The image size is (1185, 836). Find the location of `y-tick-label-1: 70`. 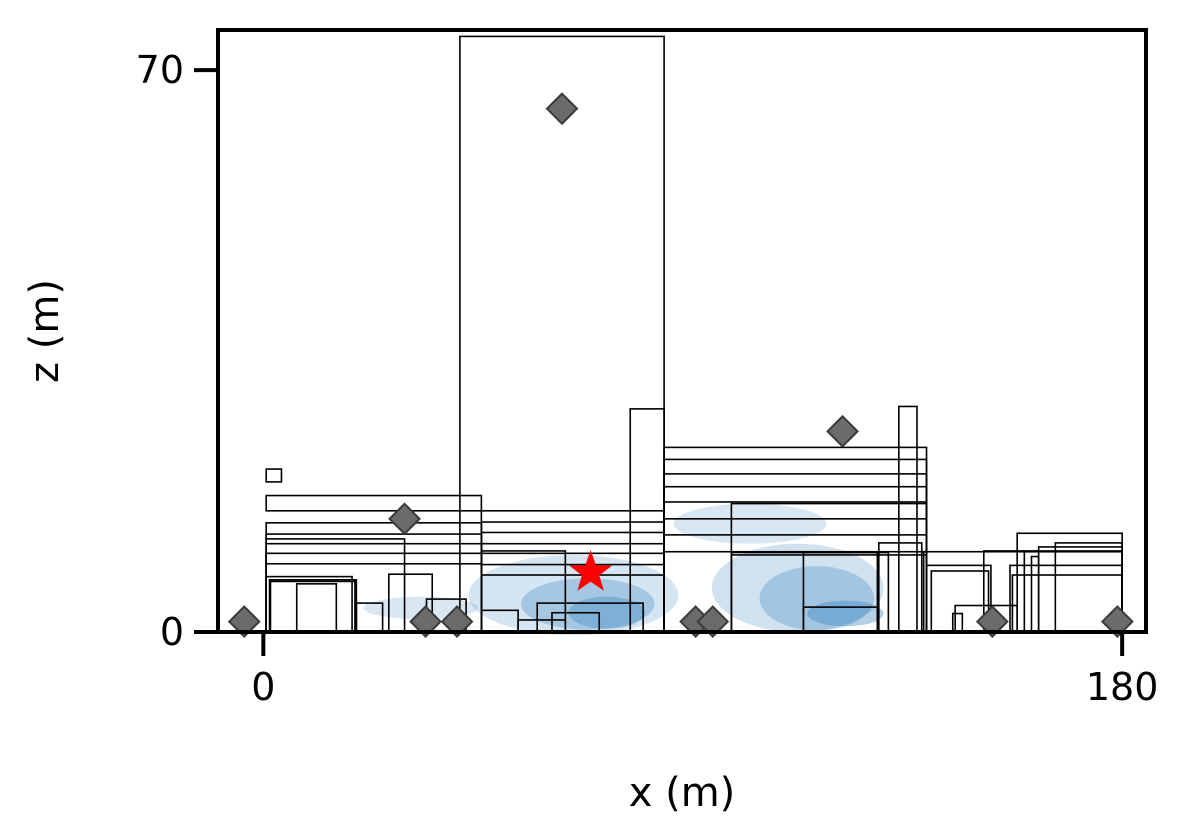

y-tick-label-1: 70 is located at coordinates (160, 70).